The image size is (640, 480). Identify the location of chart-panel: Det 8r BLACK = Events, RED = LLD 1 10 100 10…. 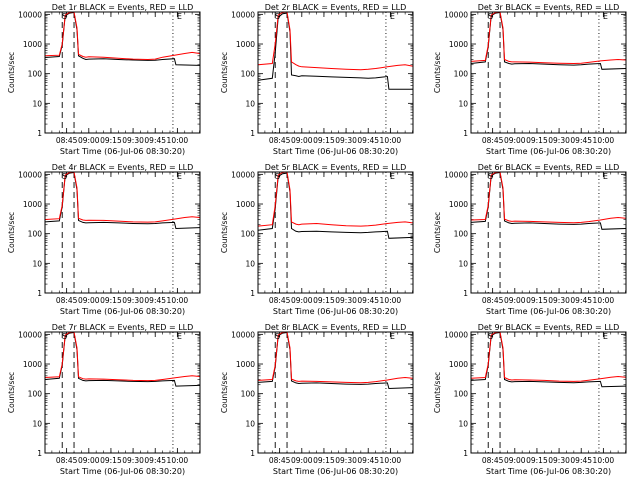
(317, 399).